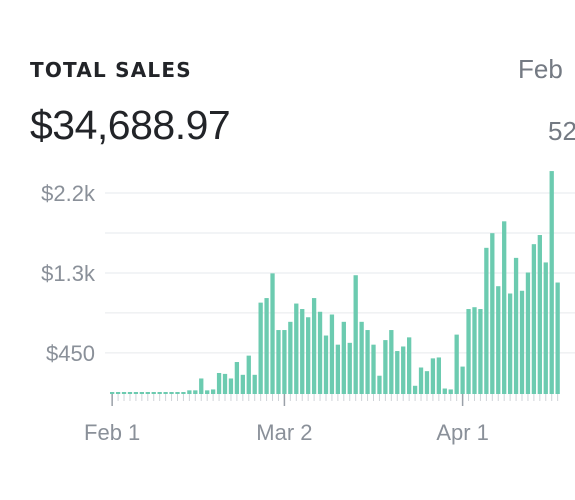 Image resolution: width=575 pixels, height=500 pixels. Describe the element at coordinates (561, 131) in the screenshot. I see `period-value: 52` at that location.